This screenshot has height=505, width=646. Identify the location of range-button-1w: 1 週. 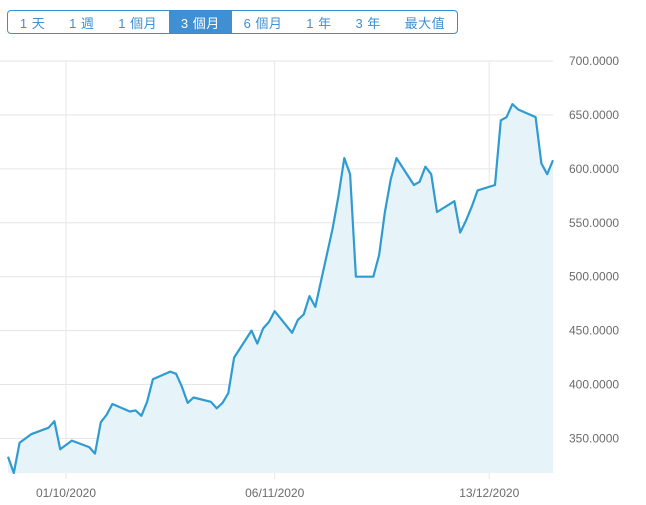
(82, 23).